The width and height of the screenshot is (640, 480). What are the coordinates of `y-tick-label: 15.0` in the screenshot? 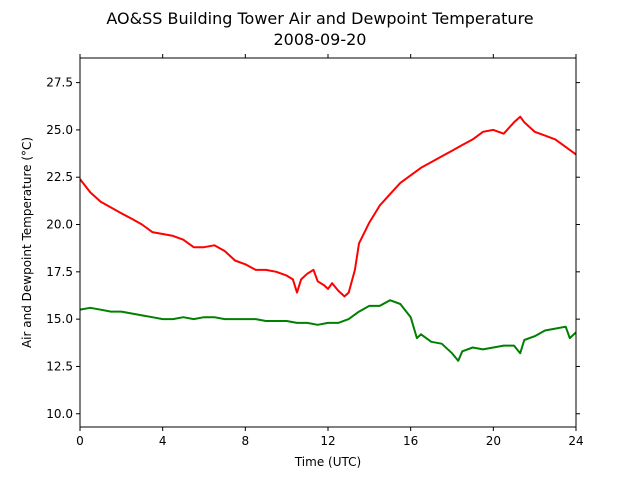 It's located at (59, 319).